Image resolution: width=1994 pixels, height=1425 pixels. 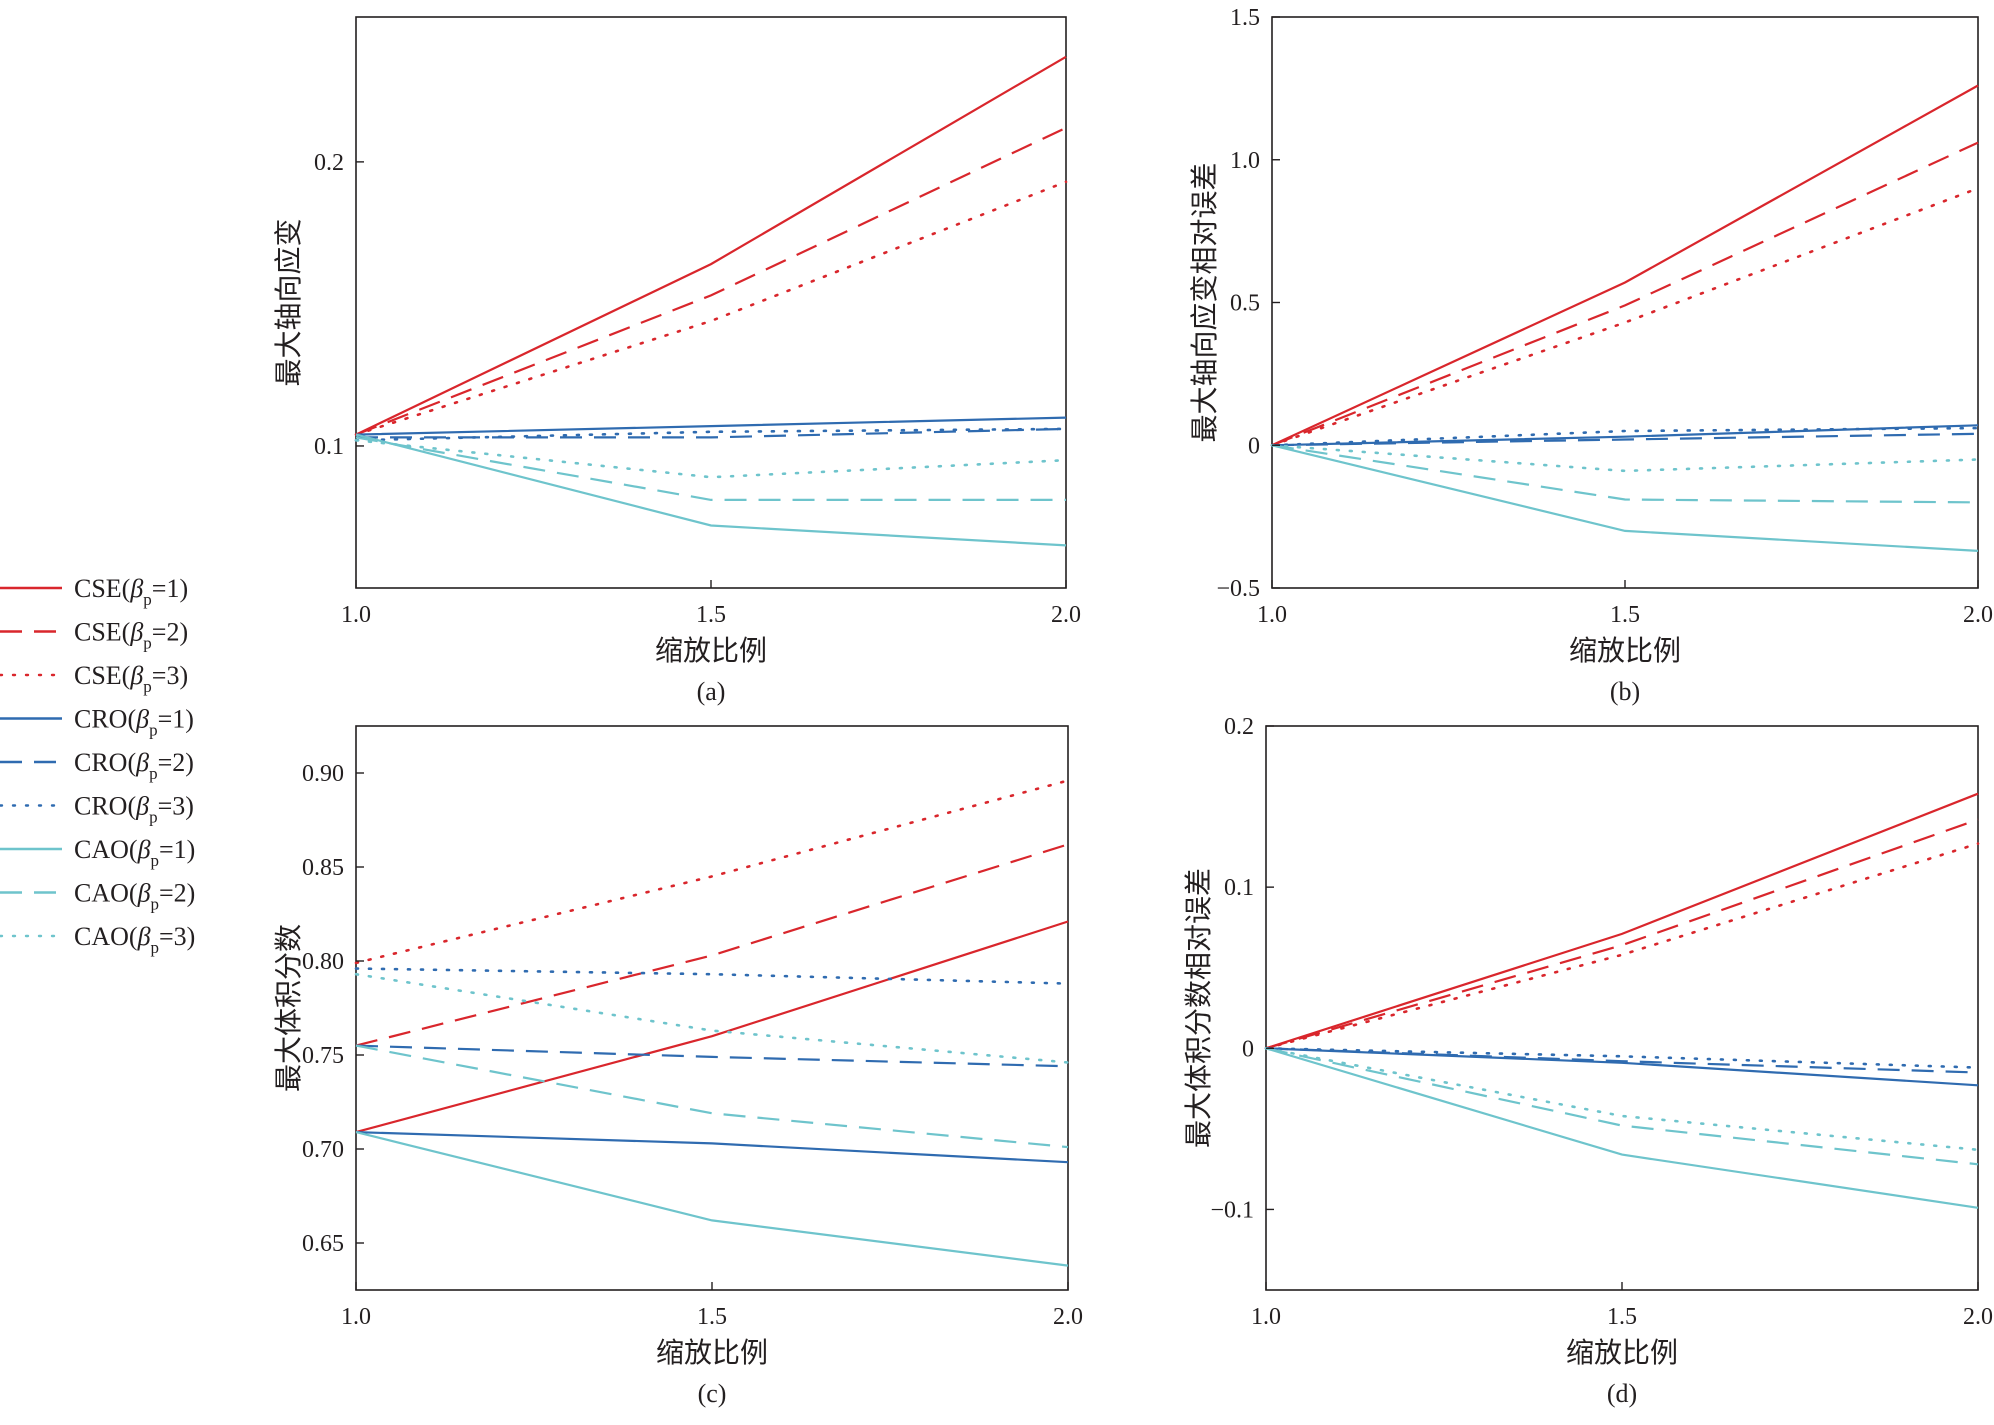 I want to click on y-tick-label: 0.75, so click(x=323, y=1056).